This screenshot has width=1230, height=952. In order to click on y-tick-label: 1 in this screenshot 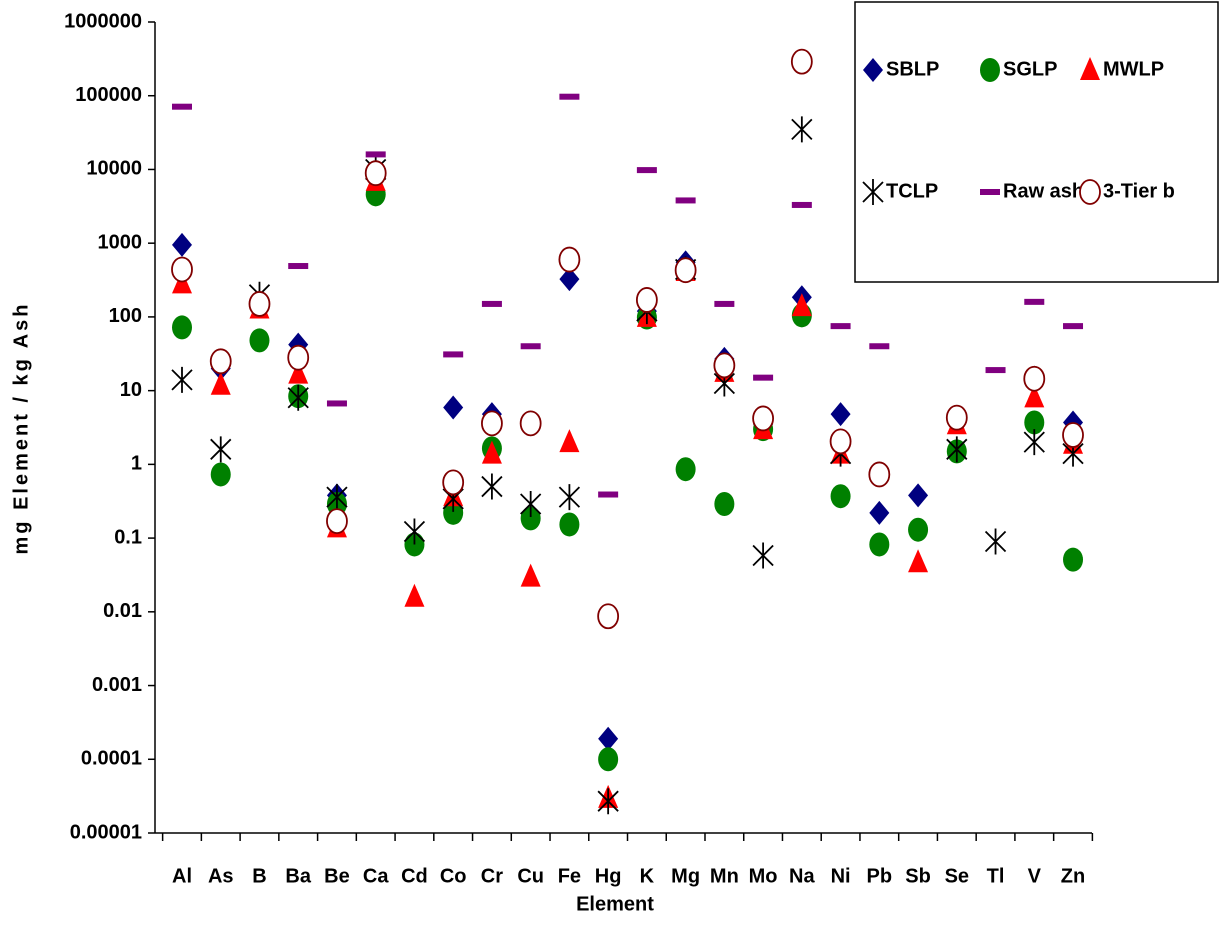, I will do `click(136, 464)`.